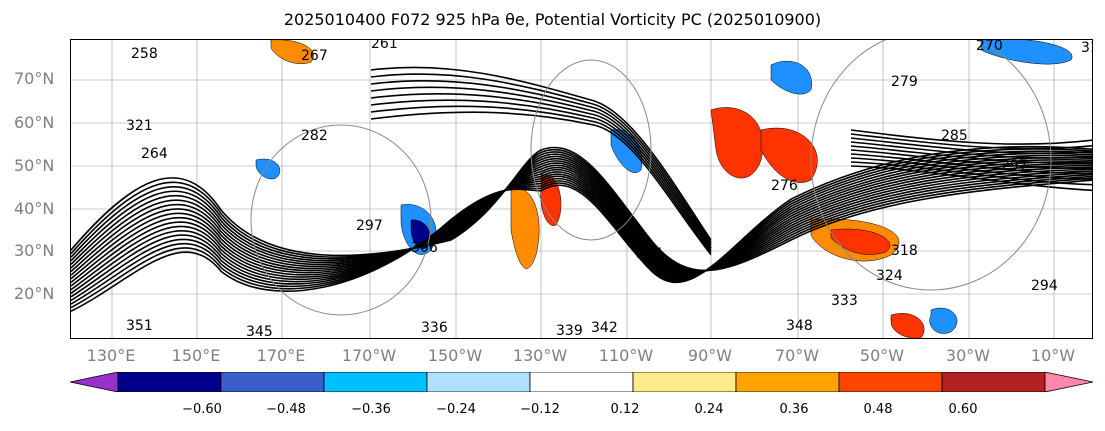 The width and height of the screenshot is (1105, 431). Describe the element at coordinates (649, 254) in the screenshot. I see `contour-value-label: 304` at that location.